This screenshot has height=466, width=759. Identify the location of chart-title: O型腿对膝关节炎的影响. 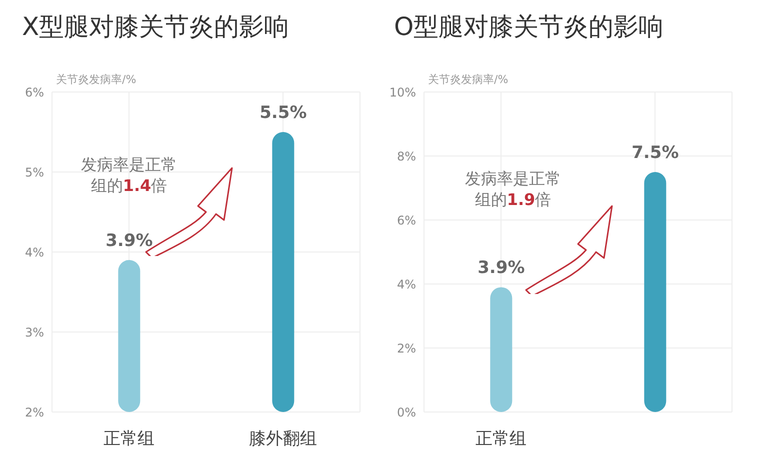
(529, 27).